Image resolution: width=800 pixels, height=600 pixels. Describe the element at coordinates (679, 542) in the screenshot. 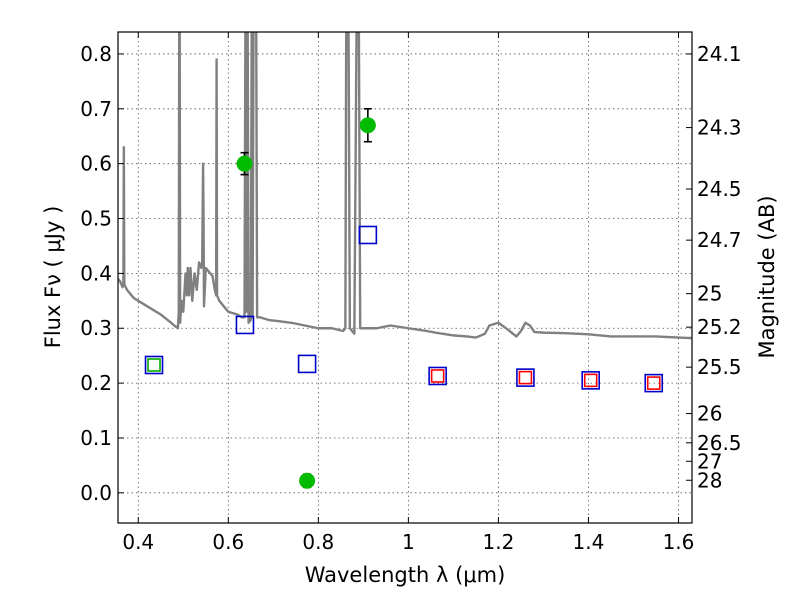

I see `x-tick-label: 1.6` at that location.